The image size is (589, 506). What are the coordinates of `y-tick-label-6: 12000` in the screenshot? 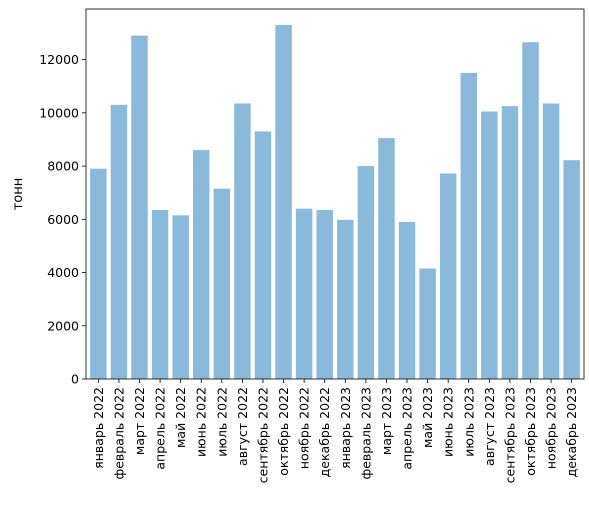 It's located at (59, 59).